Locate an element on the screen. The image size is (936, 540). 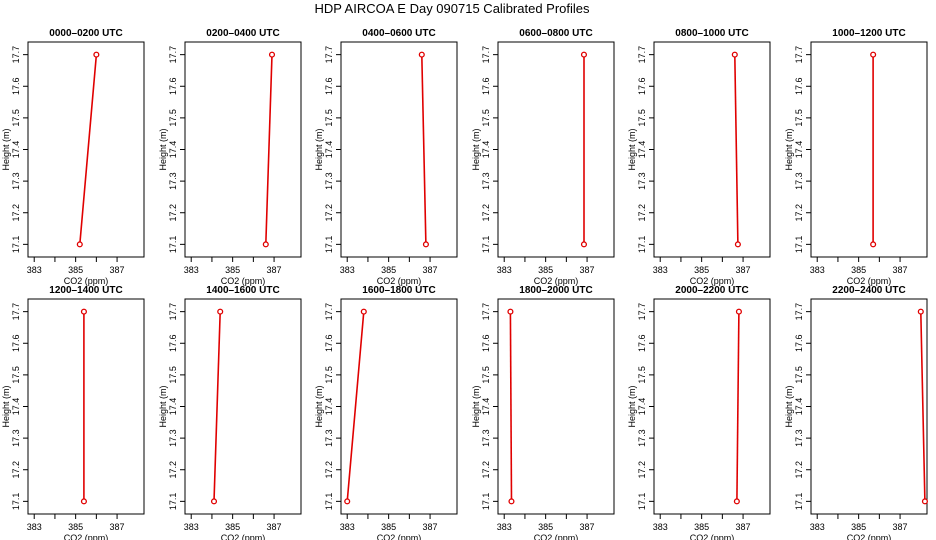
panel-title: 0400–0600 UTC is located at coordinates (398, 33).